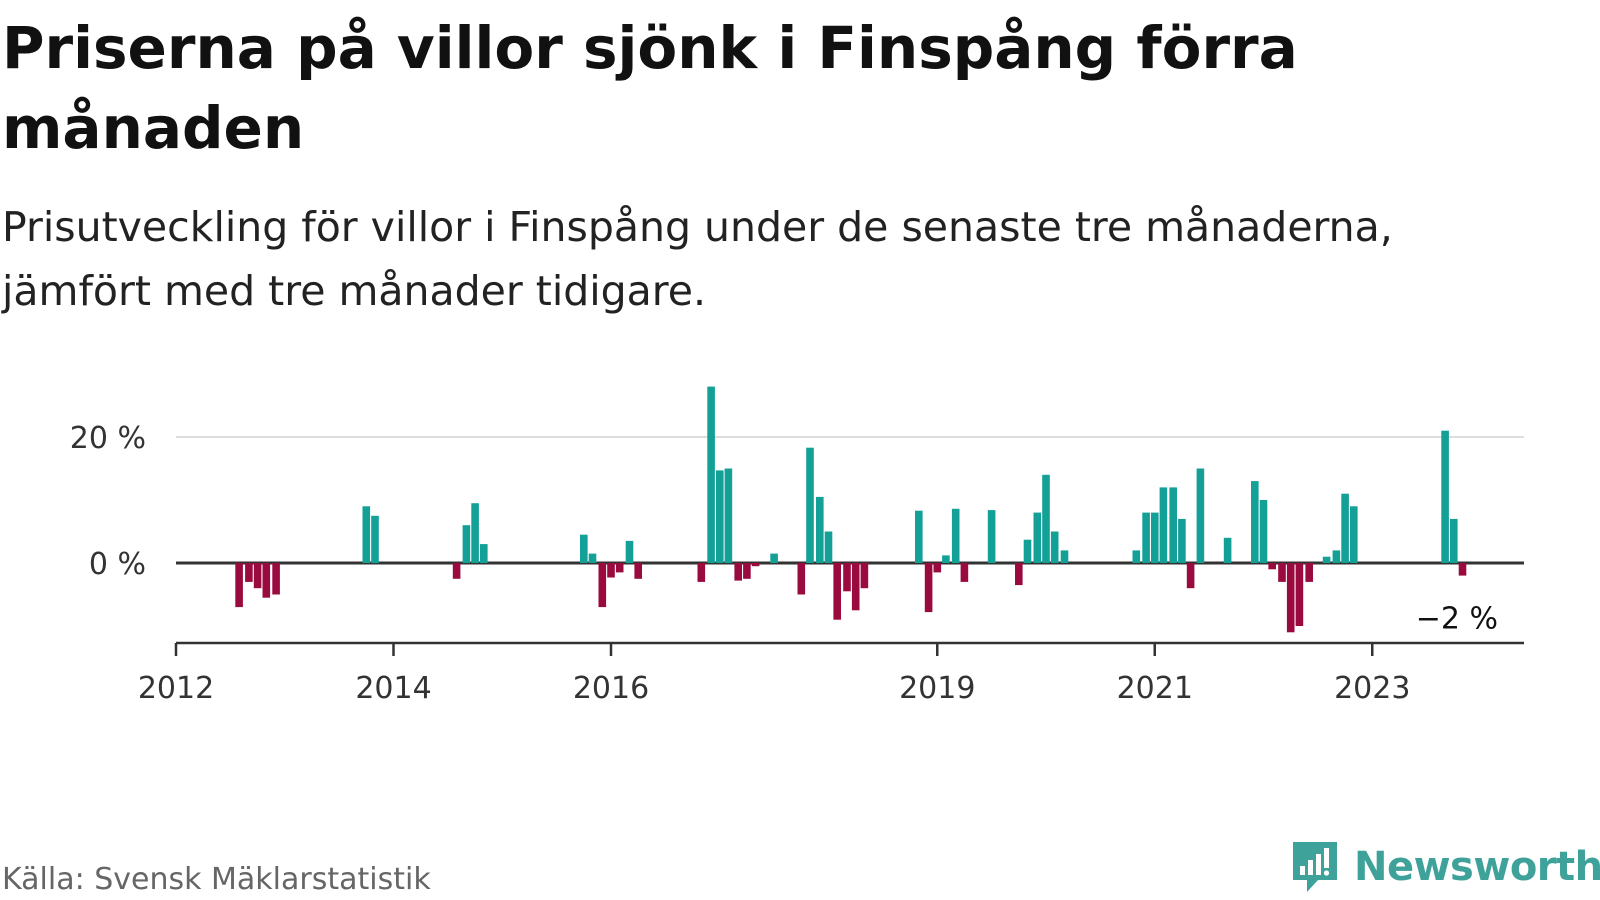 The height and width of the screenshot is (900, 1600). What do you see at coordinates (849, 648) in the screenshot?
I see `x-axis` at bounding box center [849, 648].